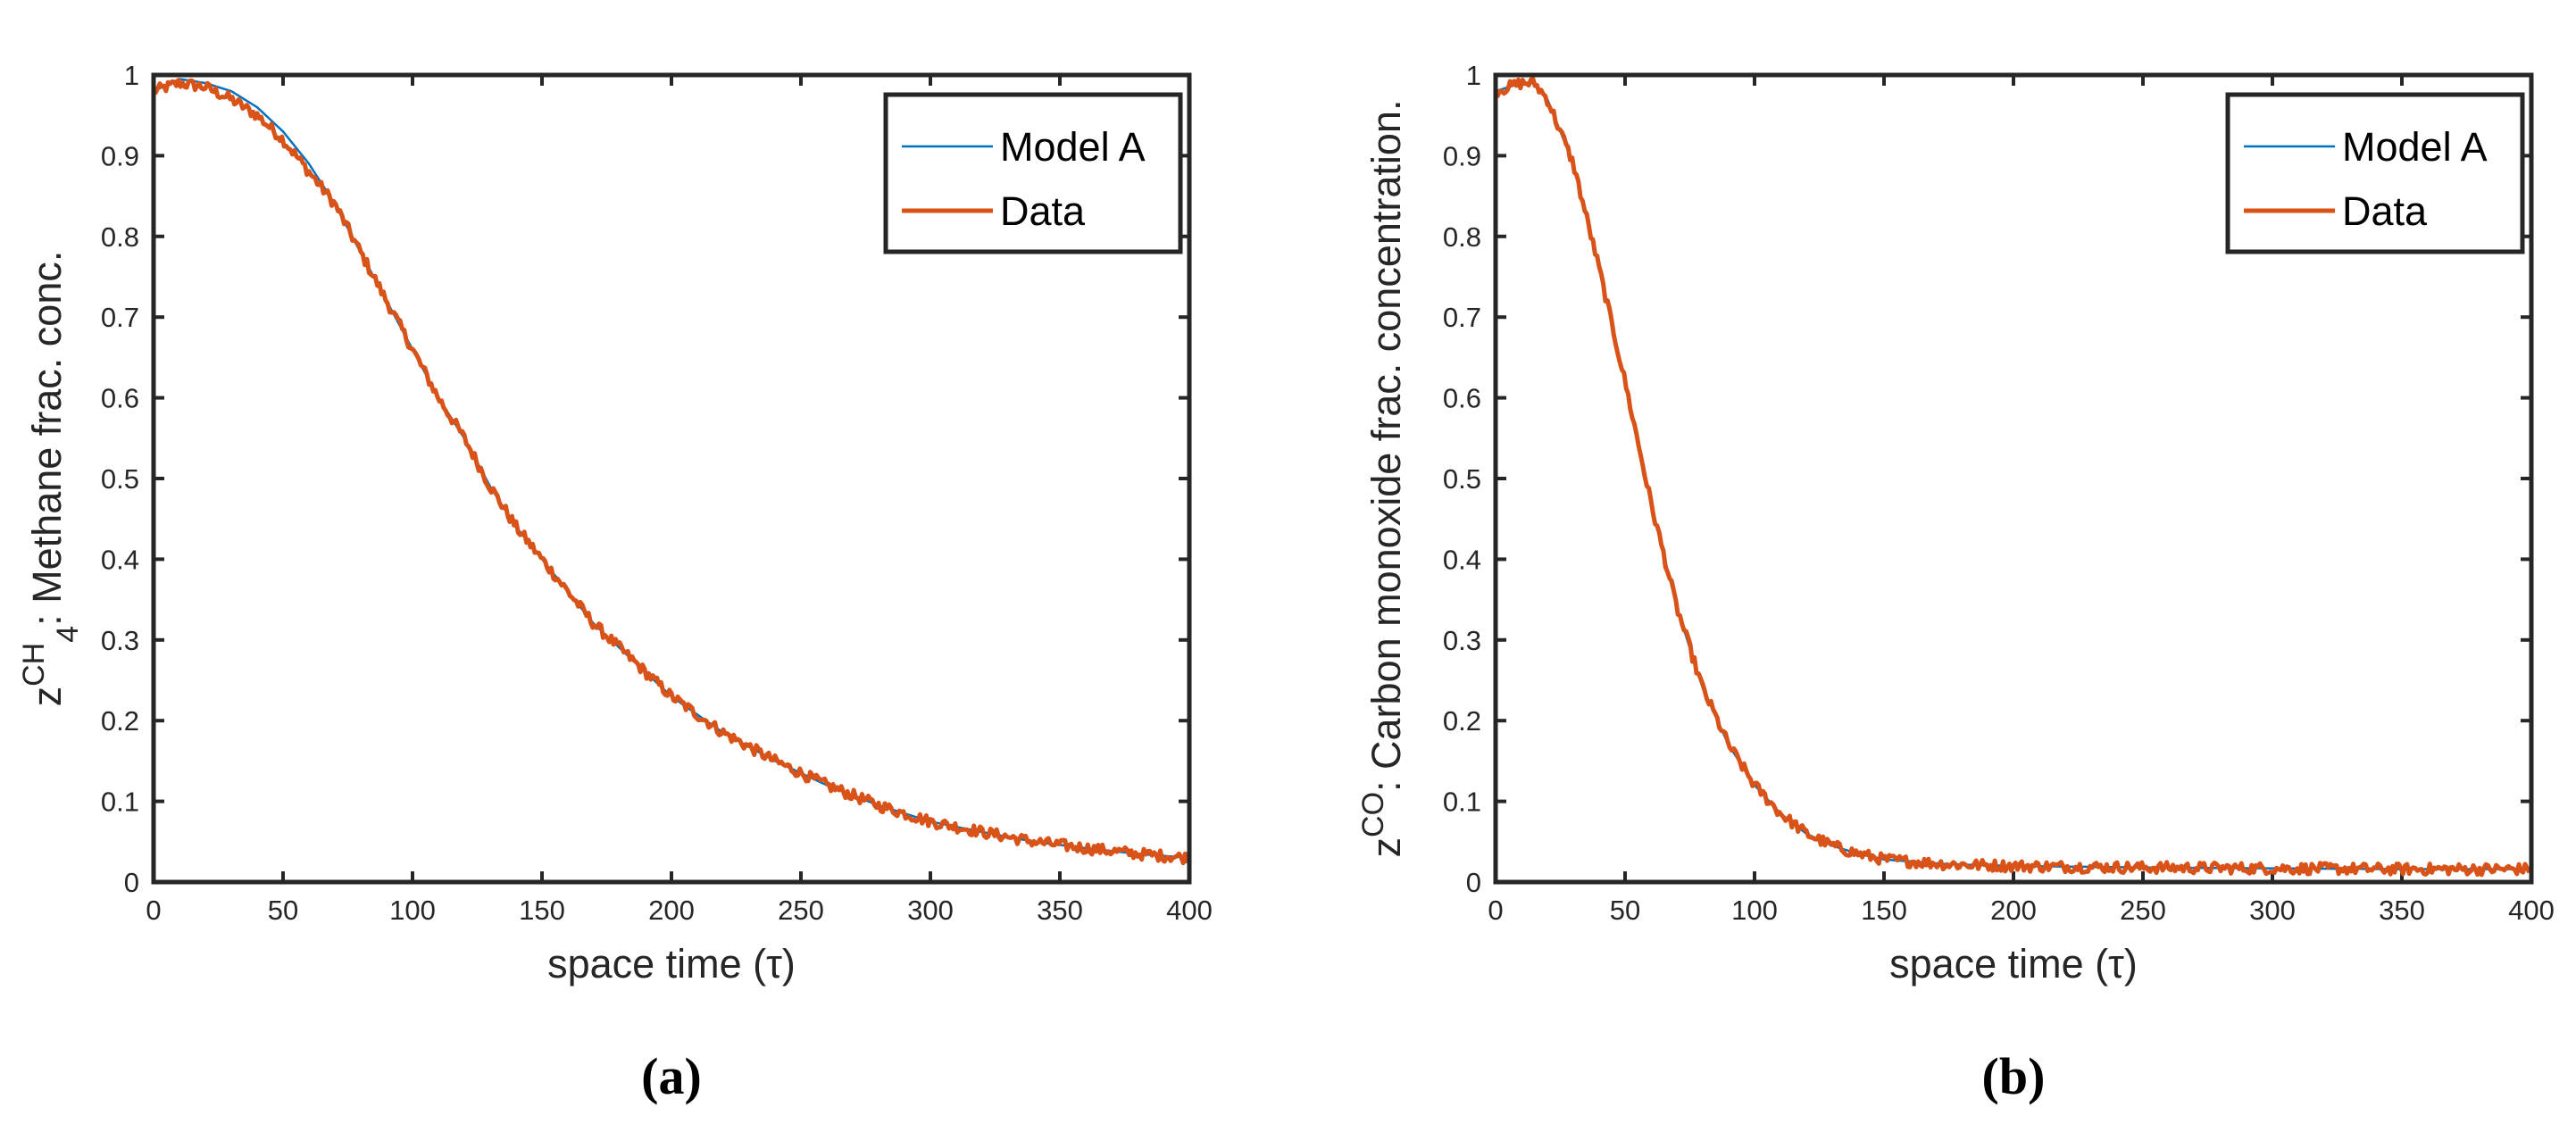  I want to click on y-axis-label-superscript: CO, so click(1373, 814).